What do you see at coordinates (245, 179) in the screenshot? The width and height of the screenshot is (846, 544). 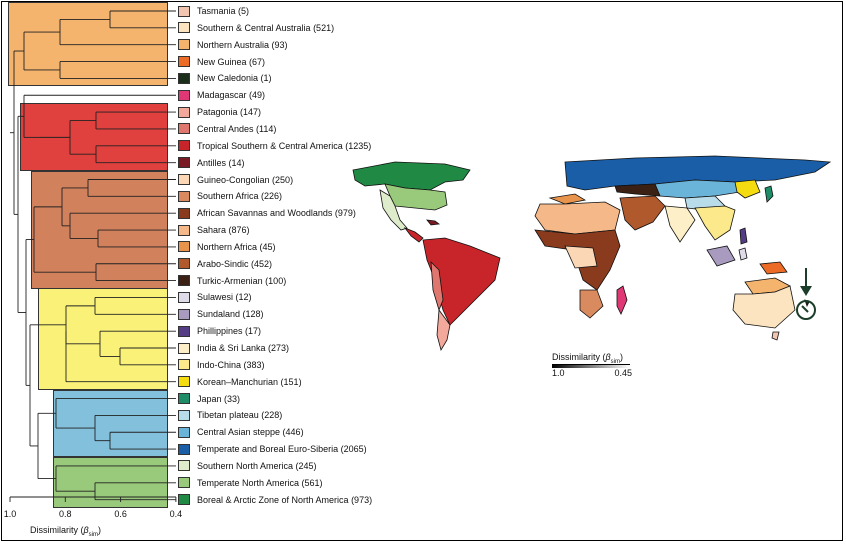 I see `legend-label: Guineo-Congolian (250)` at bounding box center [245, 179].